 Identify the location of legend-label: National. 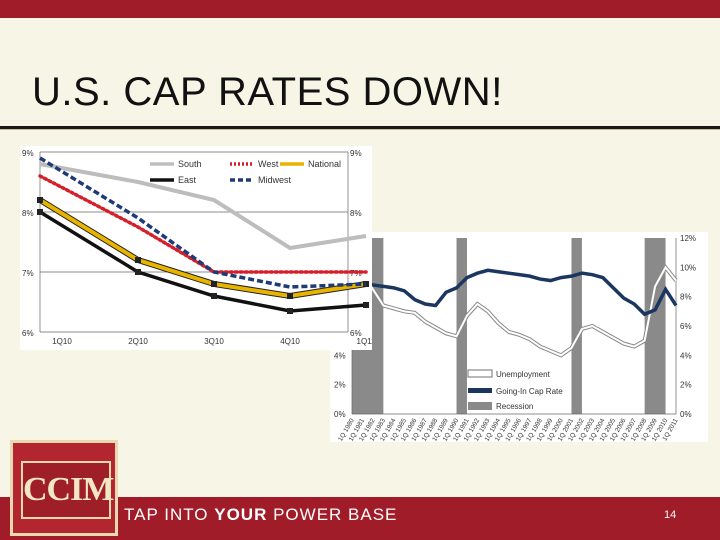
(324, 164).